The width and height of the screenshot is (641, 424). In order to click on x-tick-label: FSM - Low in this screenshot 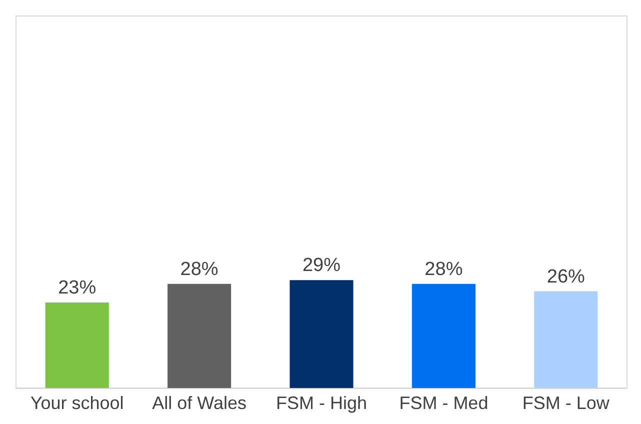, I will do `click(566, 403)`.